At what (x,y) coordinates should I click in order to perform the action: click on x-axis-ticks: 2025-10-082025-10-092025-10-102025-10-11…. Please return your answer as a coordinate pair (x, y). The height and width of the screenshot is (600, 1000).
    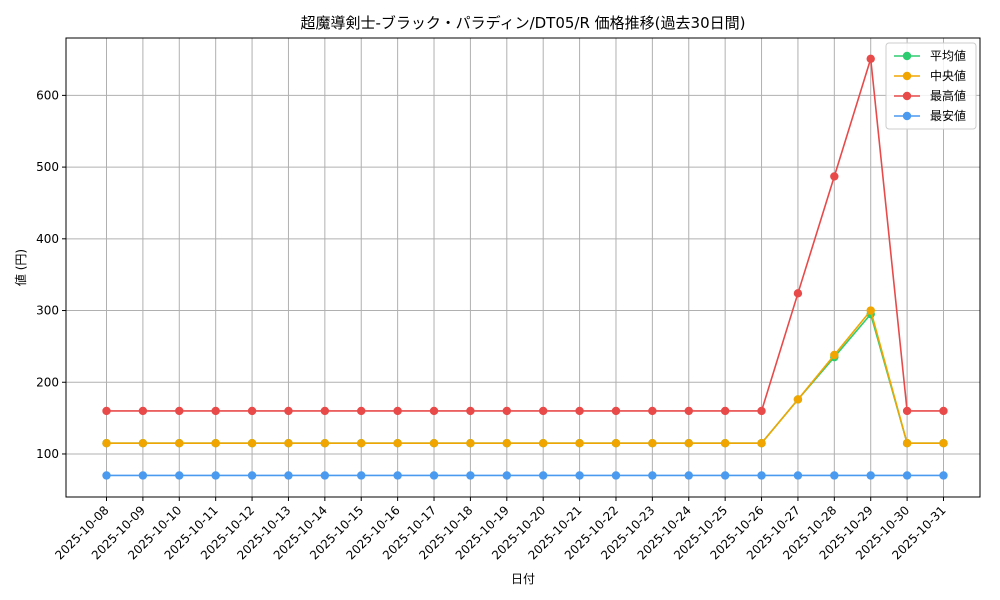
    Looking at the image, I should click on (500, 529).